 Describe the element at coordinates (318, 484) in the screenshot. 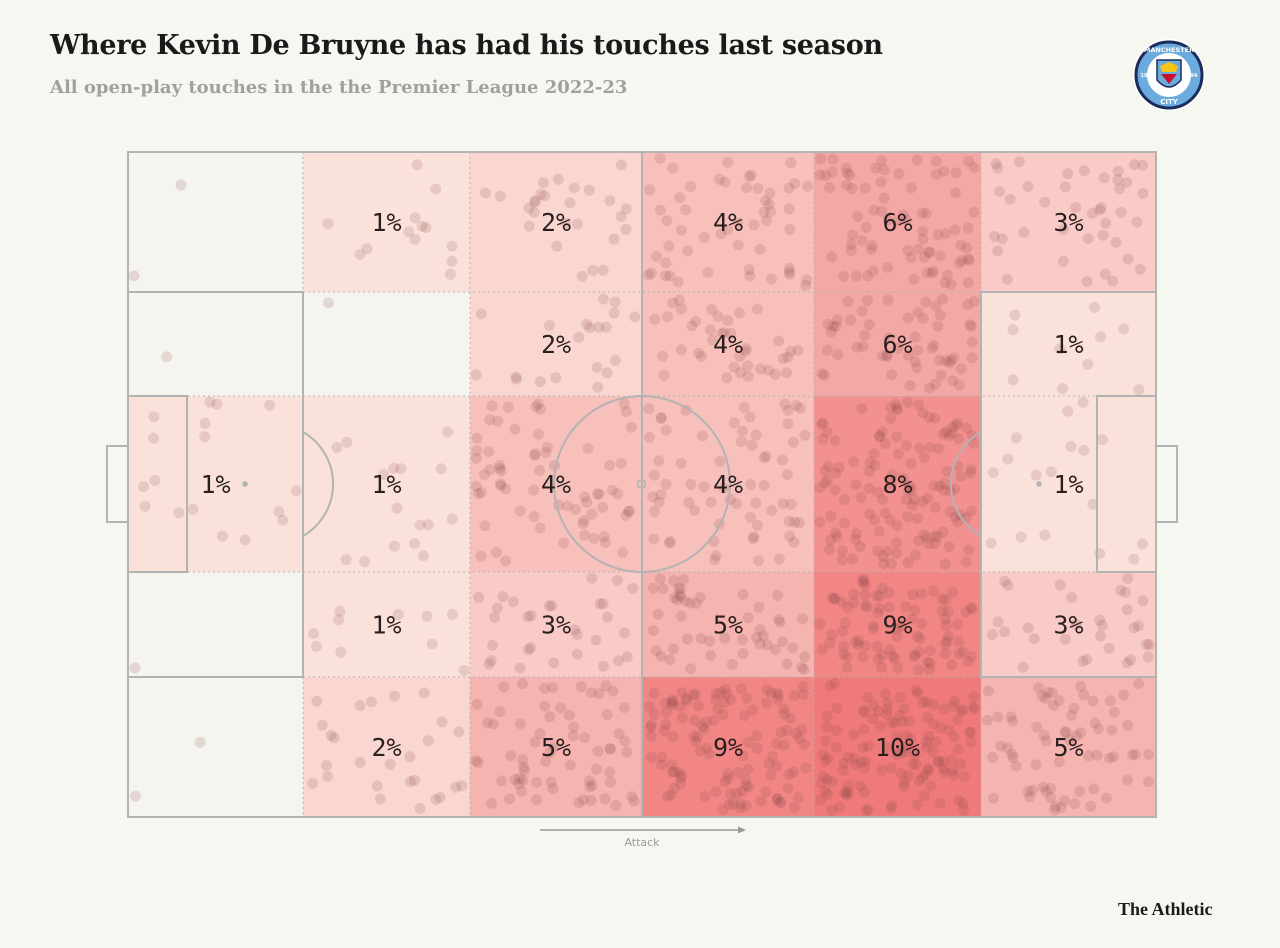

I see `left-penalty-arc` at that location.